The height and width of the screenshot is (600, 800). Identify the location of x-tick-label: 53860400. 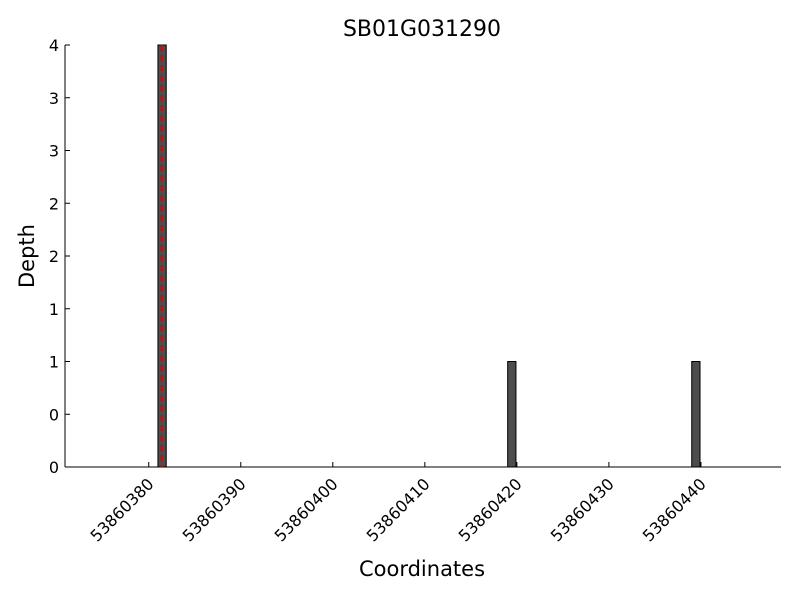
(306, 509).